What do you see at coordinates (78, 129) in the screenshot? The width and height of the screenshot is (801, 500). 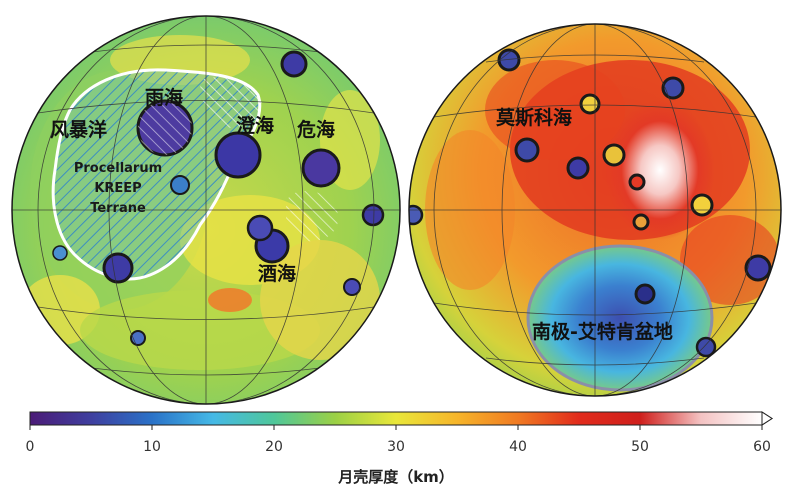 I see `label-oceanus: 风暴洋` at bounding box center [78, 129].